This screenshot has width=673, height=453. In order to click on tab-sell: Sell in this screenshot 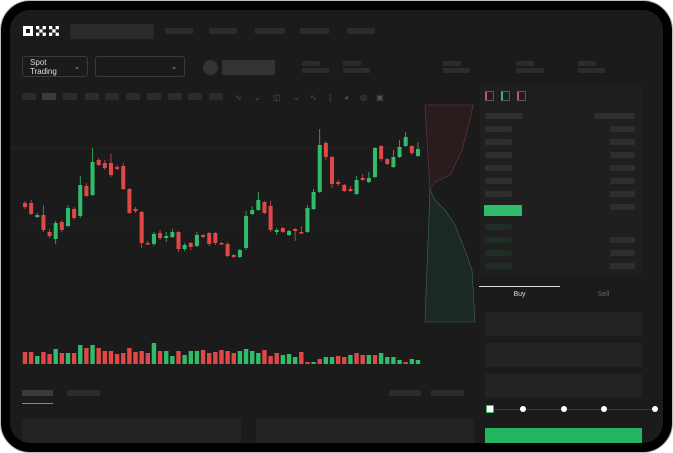, I will do `click(603, 294)`.